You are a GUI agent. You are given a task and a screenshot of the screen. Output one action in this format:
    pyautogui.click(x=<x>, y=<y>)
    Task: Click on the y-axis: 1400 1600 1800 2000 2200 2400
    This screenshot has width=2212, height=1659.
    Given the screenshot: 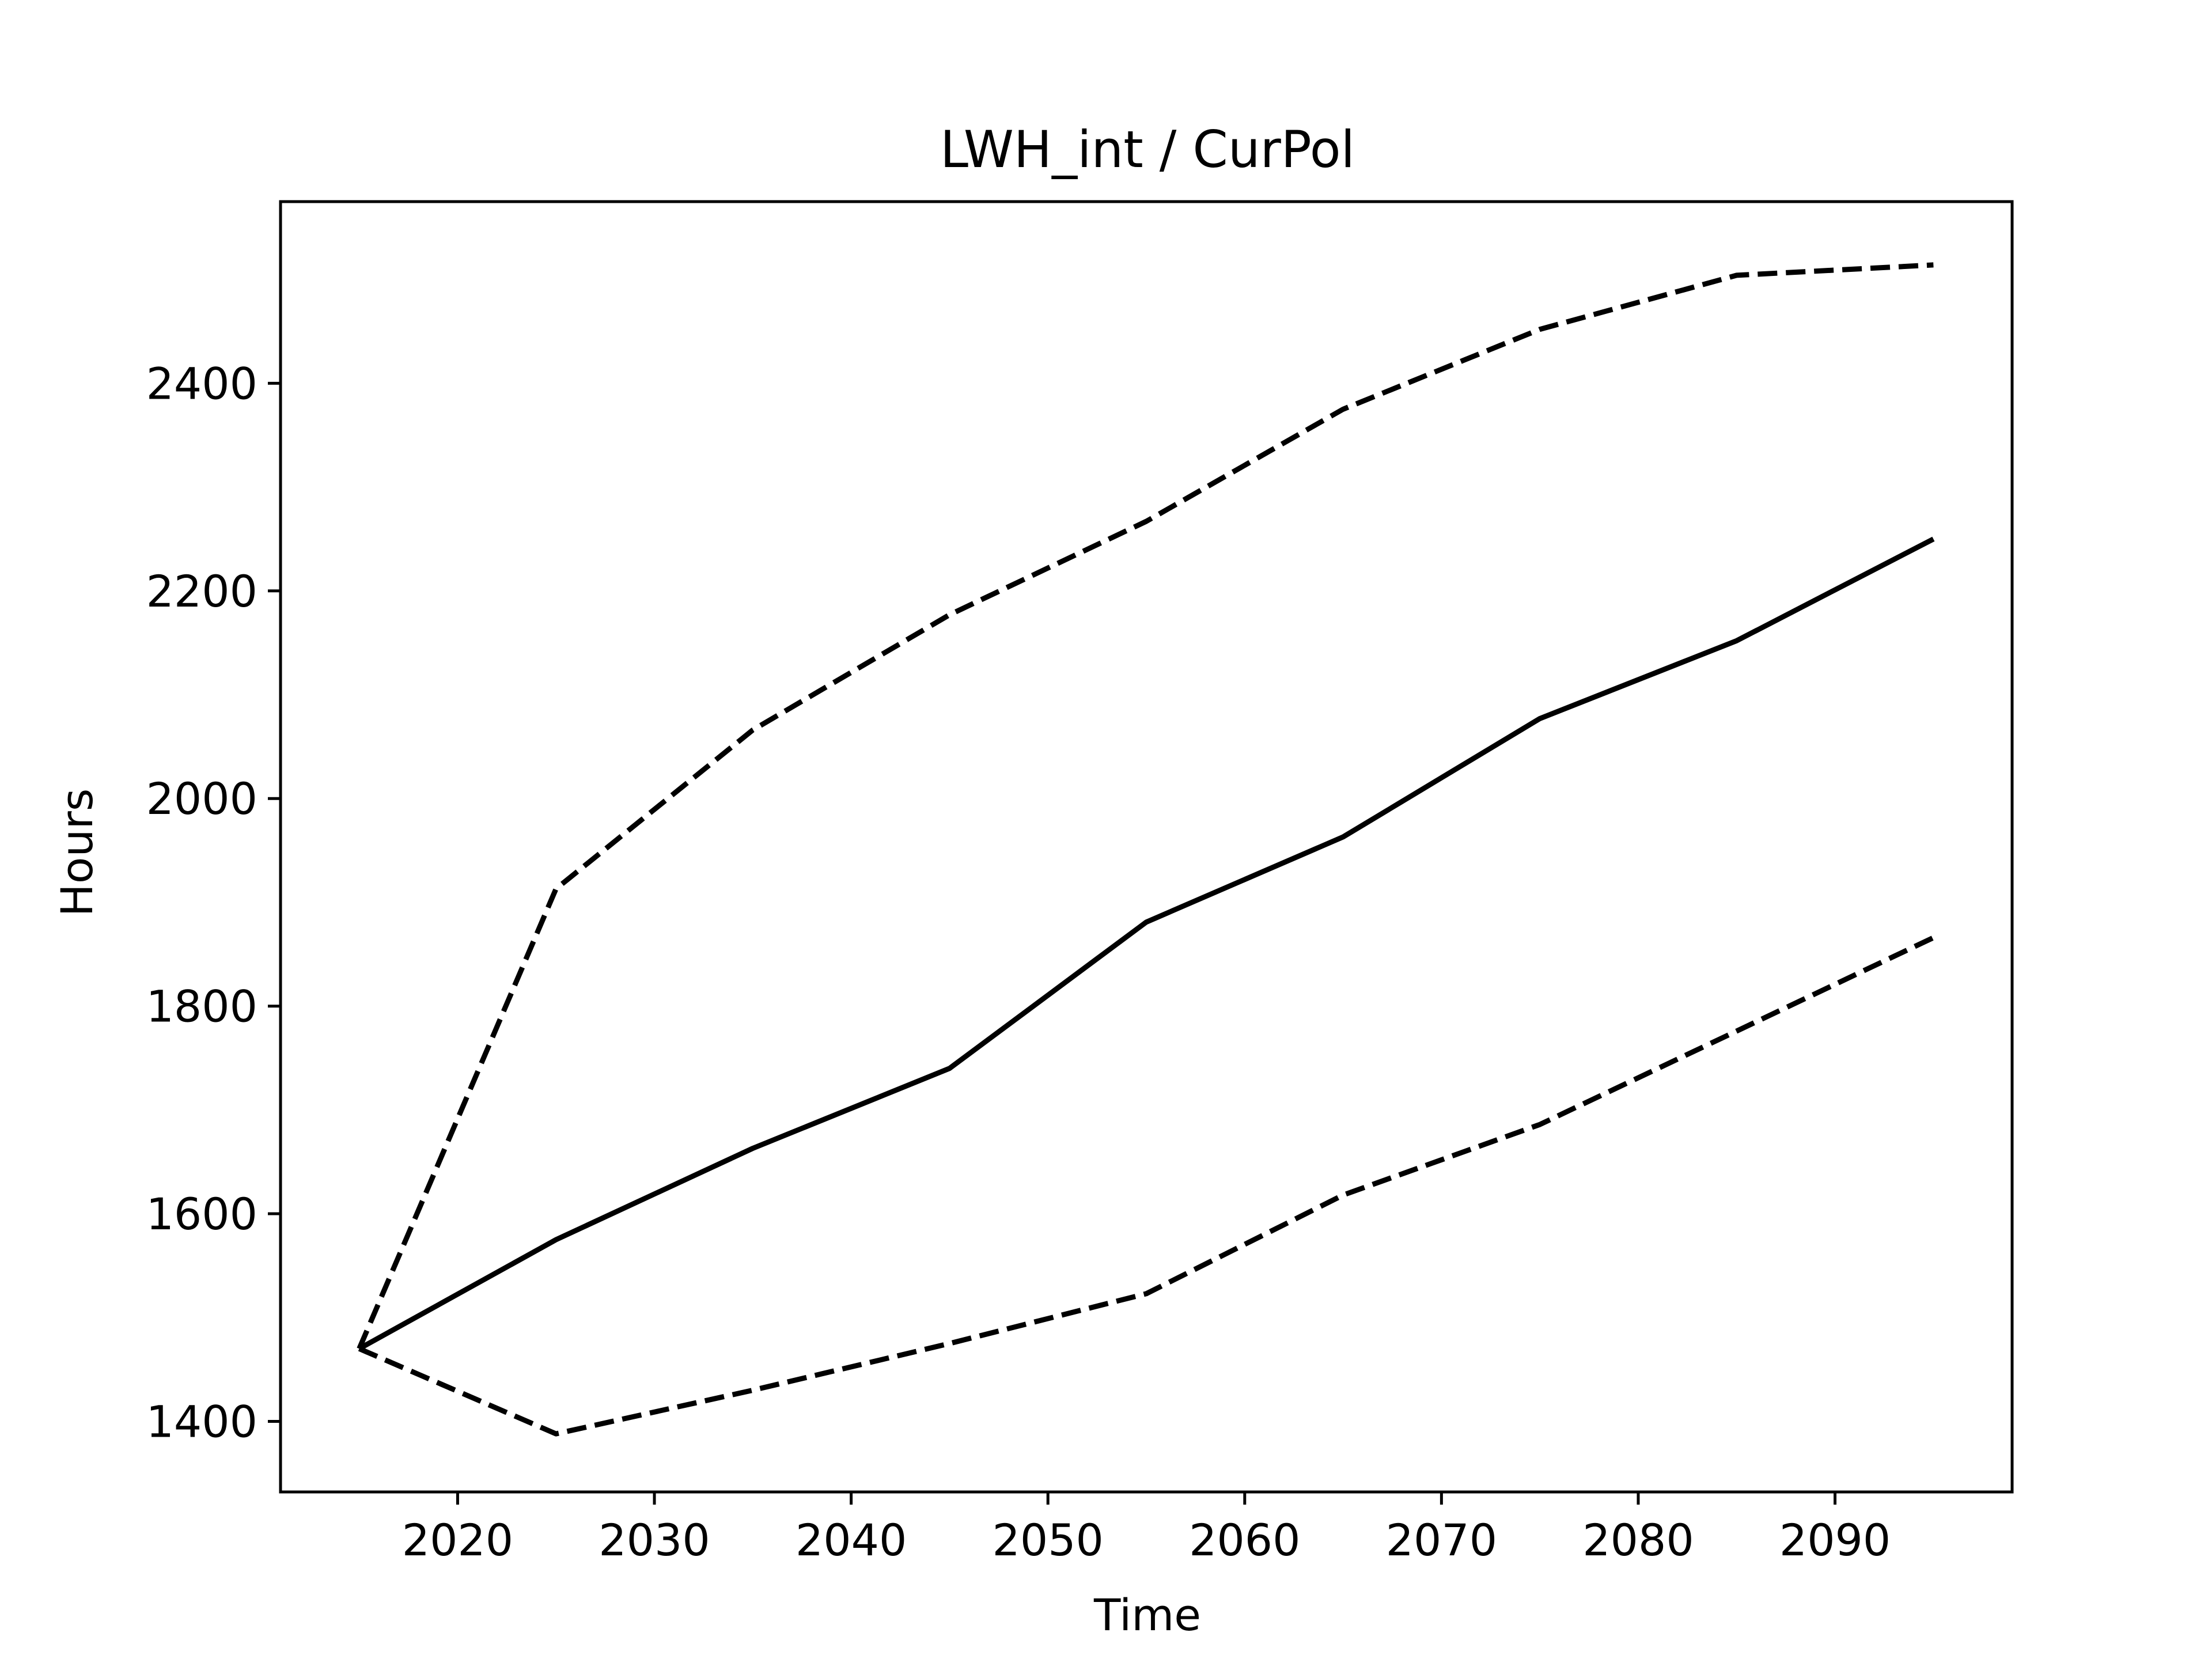 What is the action you would take?
    pyautogui.click(x=213, y=902)
    